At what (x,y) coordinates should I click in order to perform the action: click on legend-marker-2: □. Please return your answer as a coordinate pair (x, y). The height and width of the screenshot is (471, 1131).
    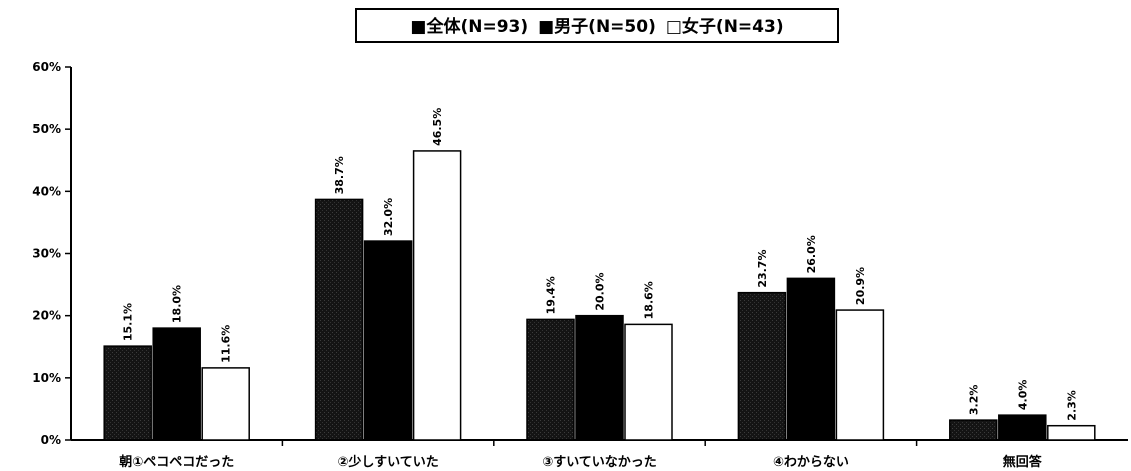
    Looking at the image, I should click on (674, 27).